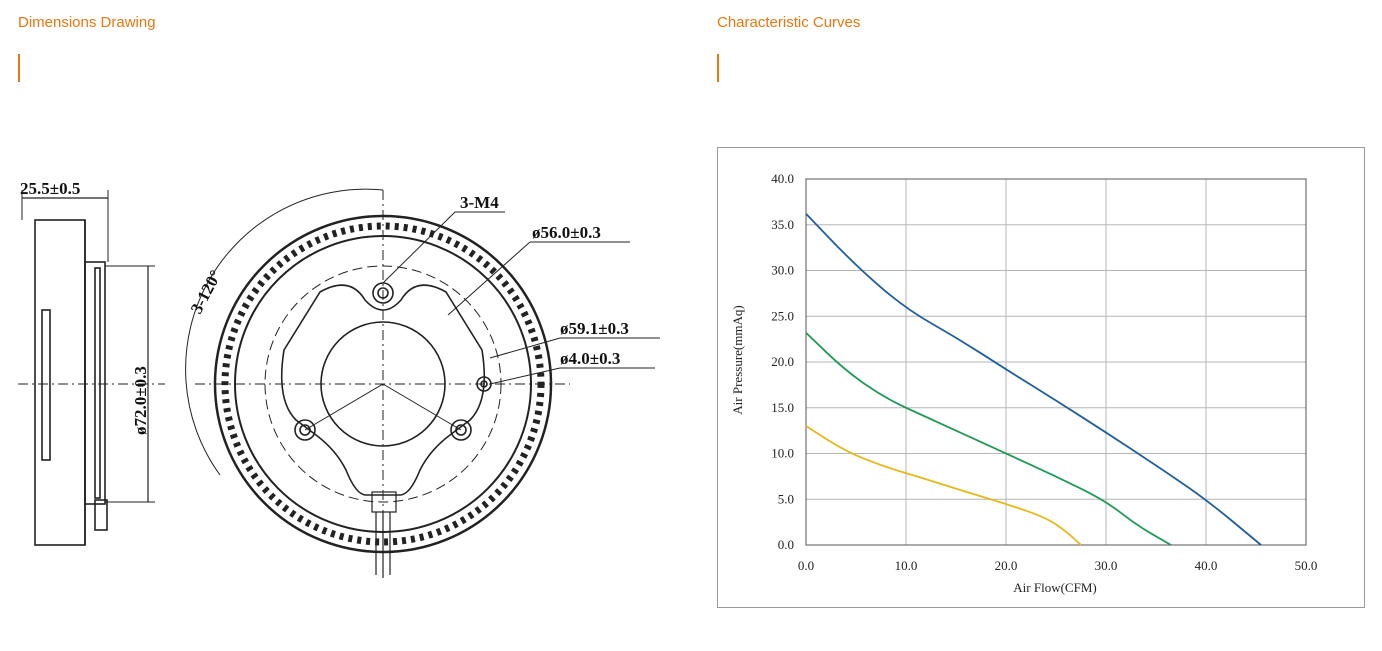  Describe the element at coordinates (50, 188) in the screenshot. I see `thickness-label: 25.5±0.5` at that location.